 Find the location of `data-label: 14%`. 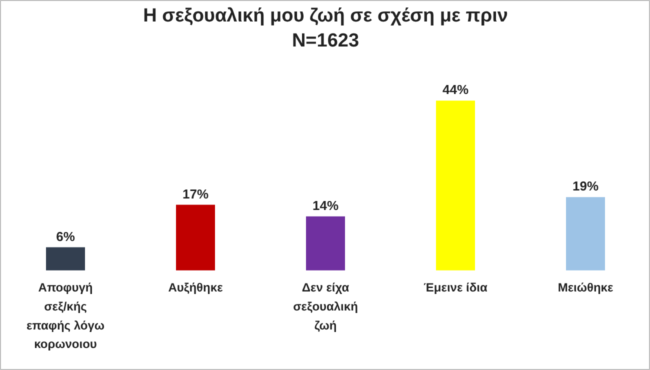

data-label: 14% is located at coordinates (325, 205).